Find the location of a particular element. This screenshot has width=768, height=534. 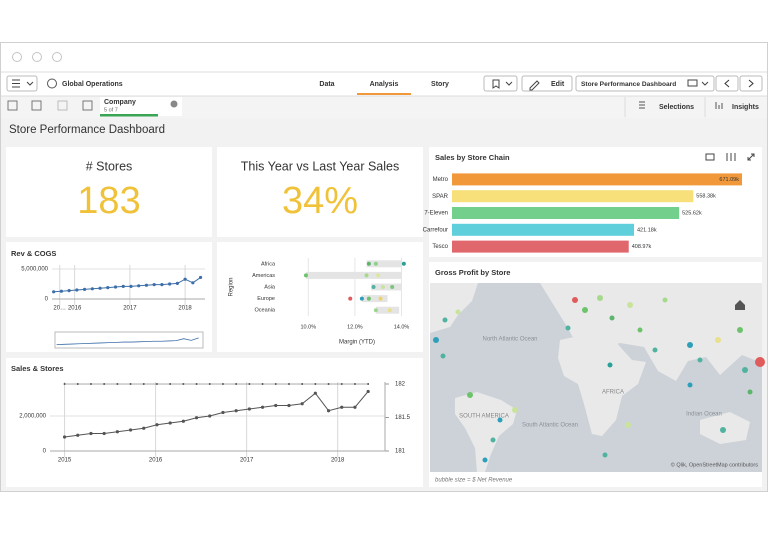

tab: Analysis is located at coordinates (384, 84).